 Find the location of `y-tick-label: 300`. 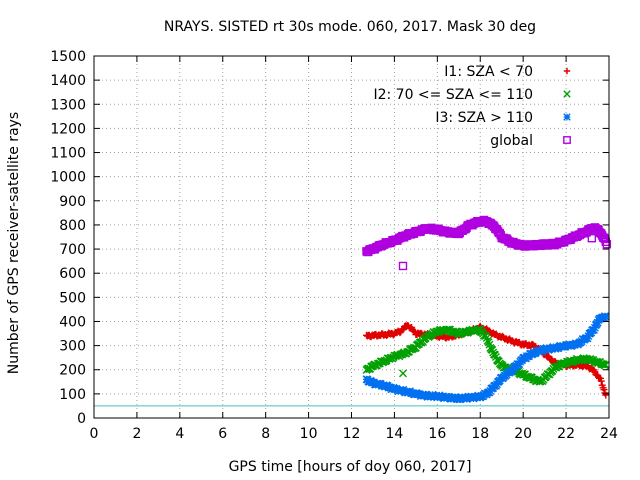

y-tick-label: 300 is located at coordinates (72, 347).